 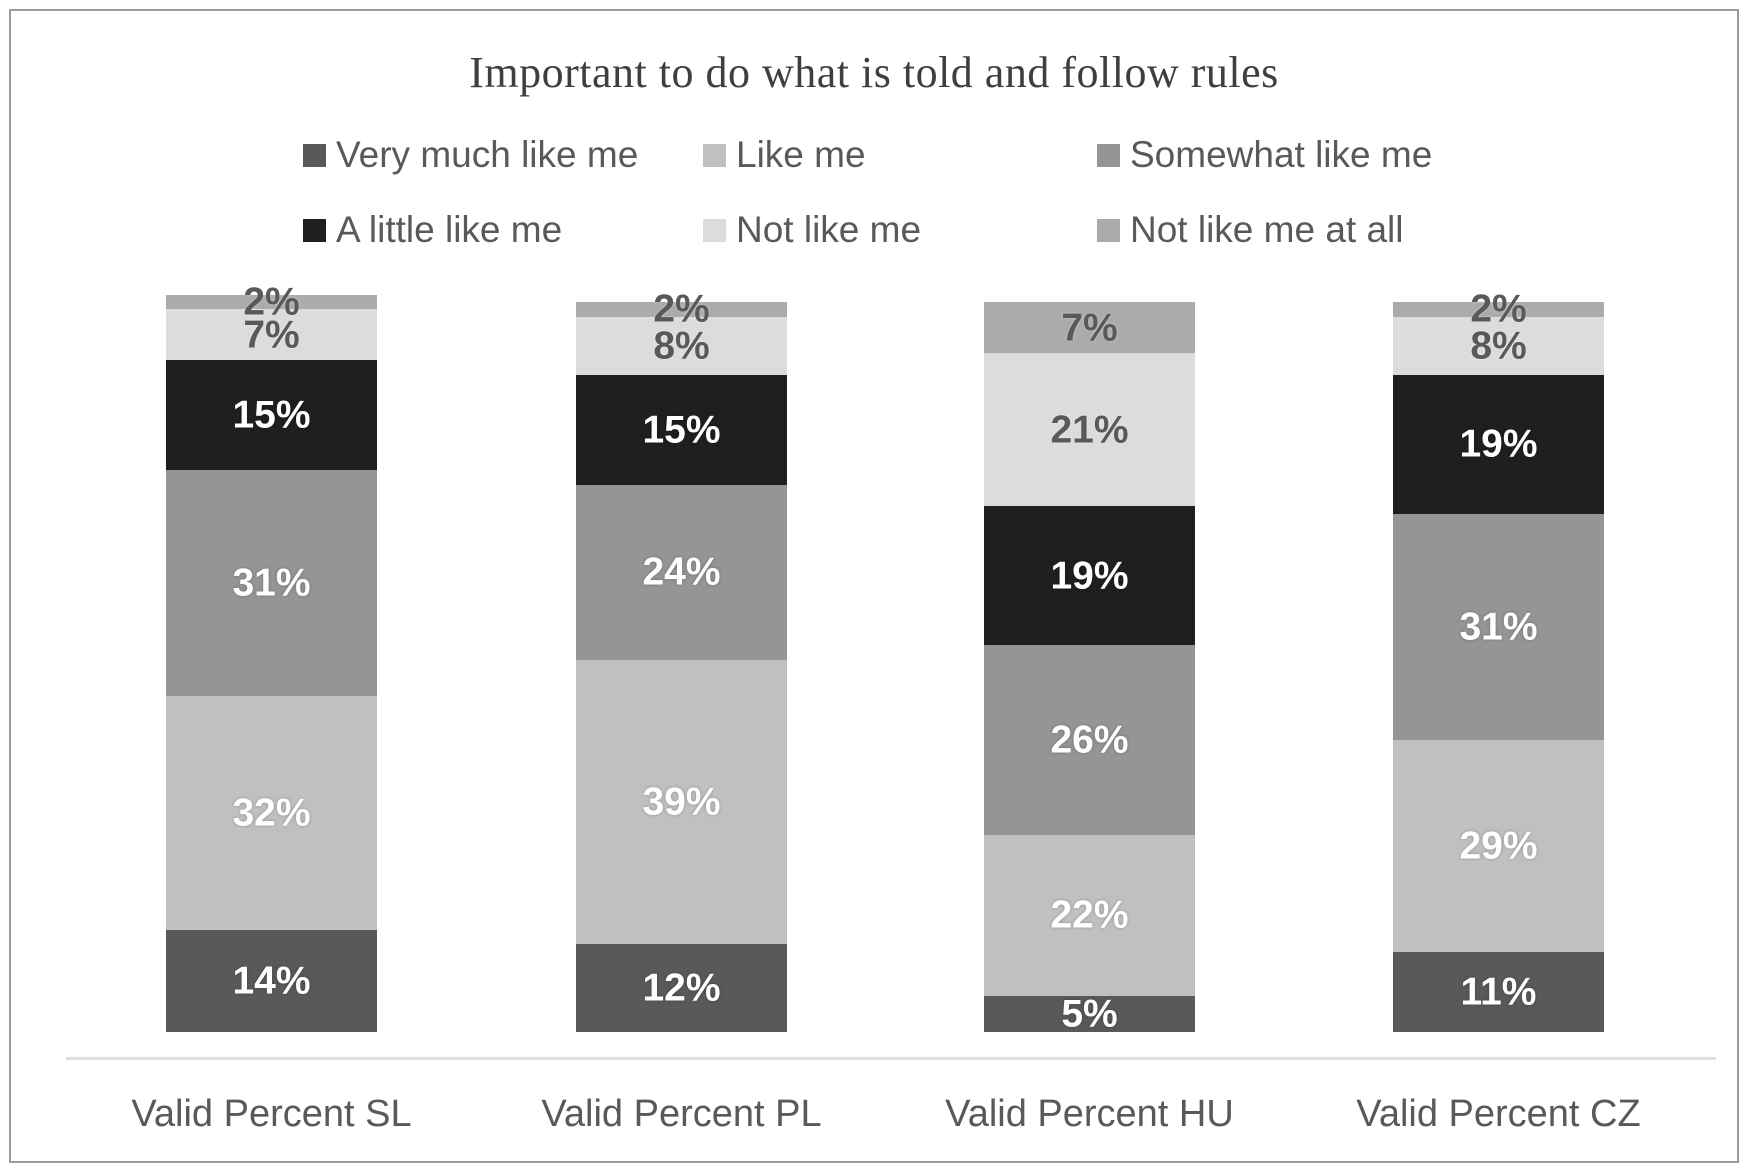 I want to click on x-axis-label: Valid Percent SL, so click(x=271, y=1114).